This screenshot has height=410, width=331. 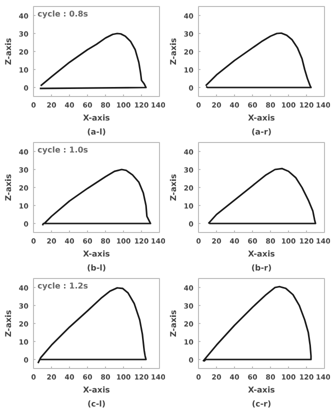 I want to click on text: (a-r), so click(x=262, y=132).